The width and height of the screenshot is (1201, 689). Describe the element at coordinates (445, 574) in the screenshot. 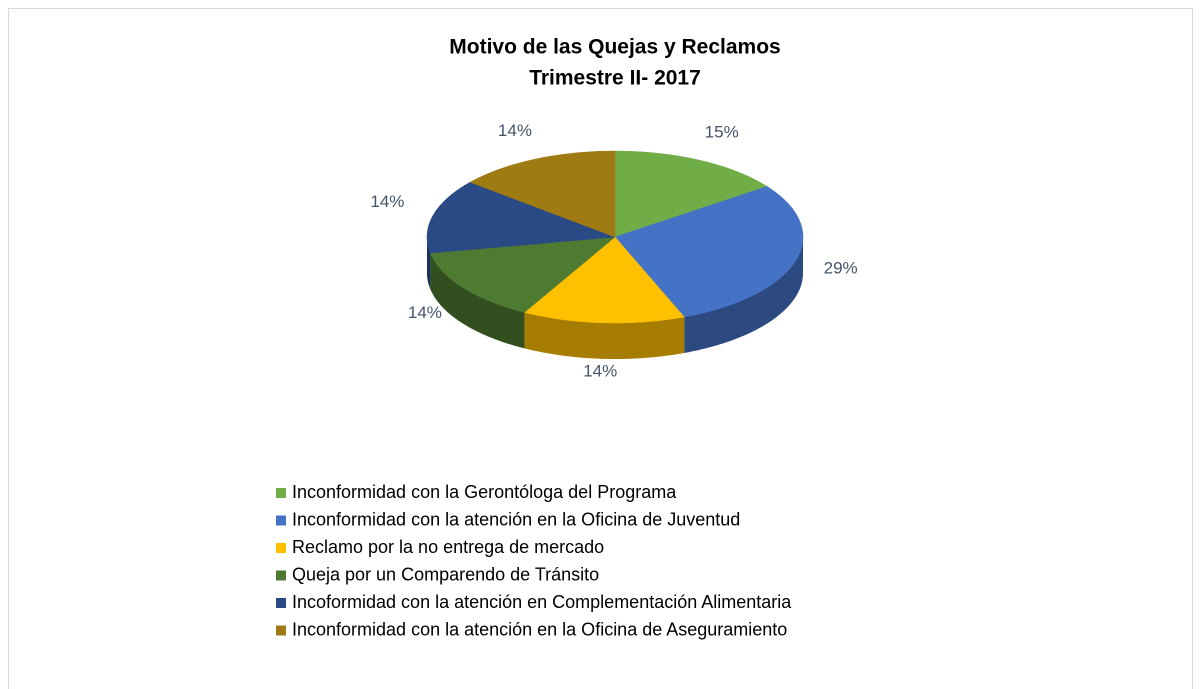

I see `legend-label: Queja por un Comparendo de Tránsito` at that location.